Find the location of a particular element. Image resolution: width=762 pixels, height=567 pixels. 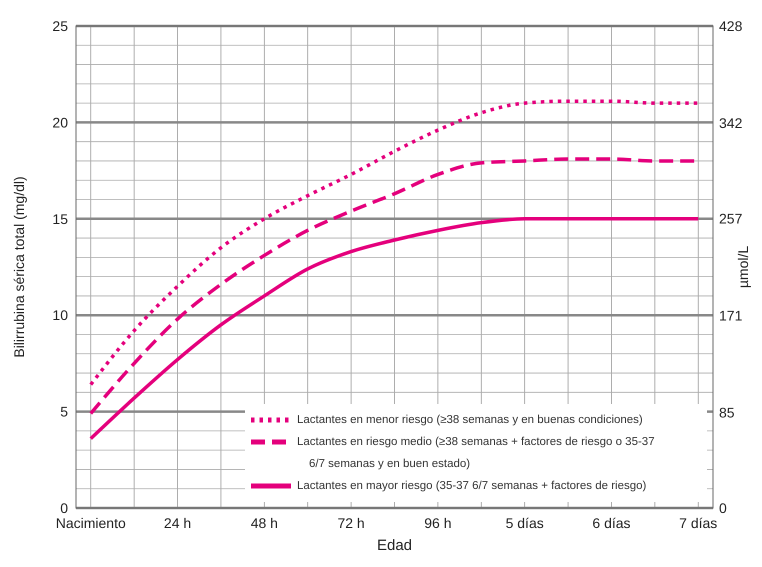

x-tick-label: 6 días is located at coordinates (611, 523).